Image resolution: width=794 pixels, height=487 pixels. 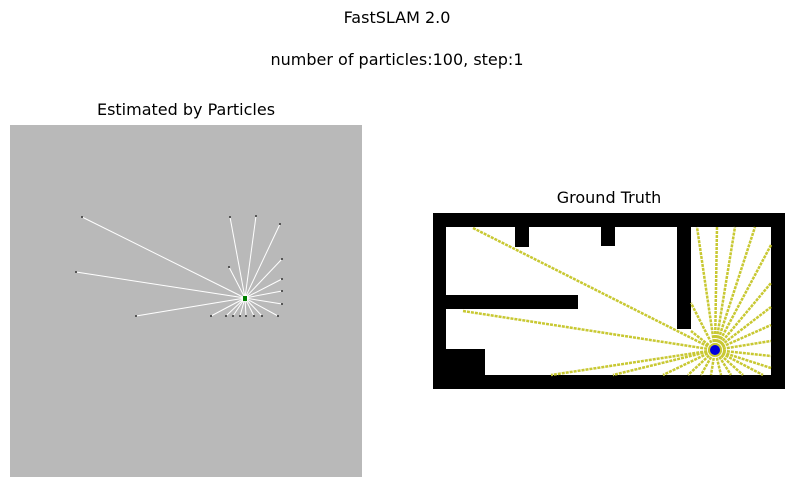 What do you see at coordinates (397, 17) in the screenshot?
I see `figure-title: FastSLAM 2.0` at bounding box center [397, 17].